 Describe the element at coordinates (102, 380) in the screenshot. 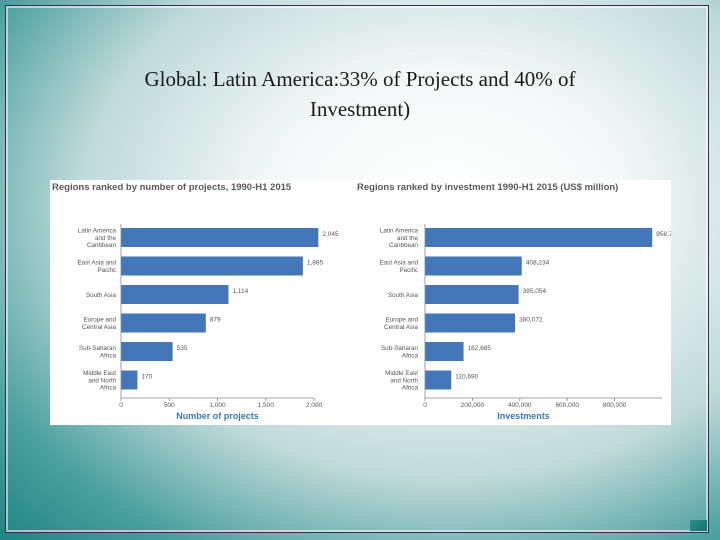

I see `chart1-category-label-6-line-2: and North` at that location.